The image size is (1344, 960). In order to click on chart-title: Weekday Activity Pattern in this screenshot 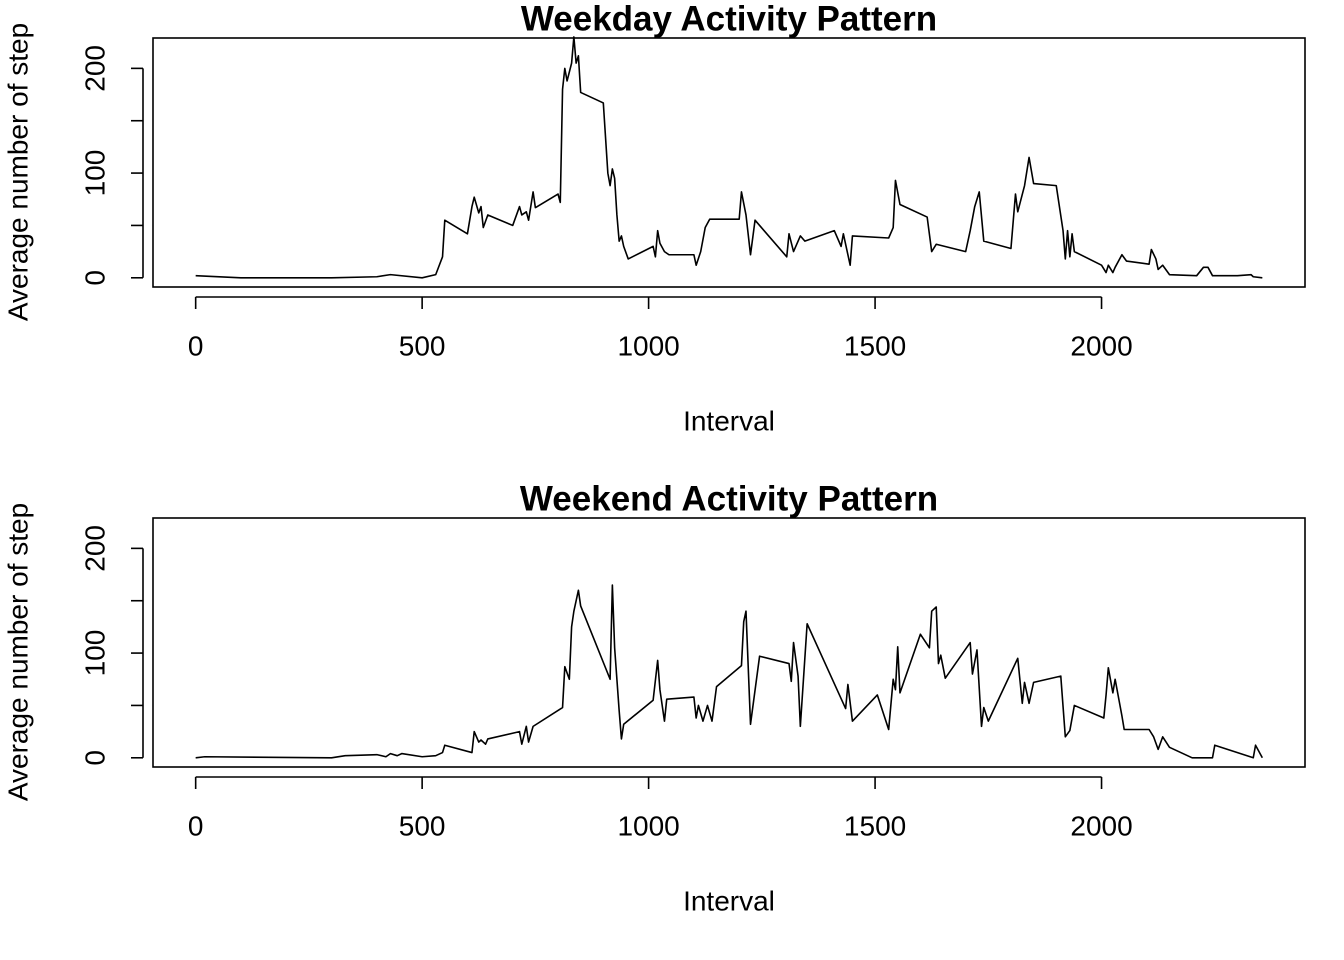, I will do `click(729, 19)`.